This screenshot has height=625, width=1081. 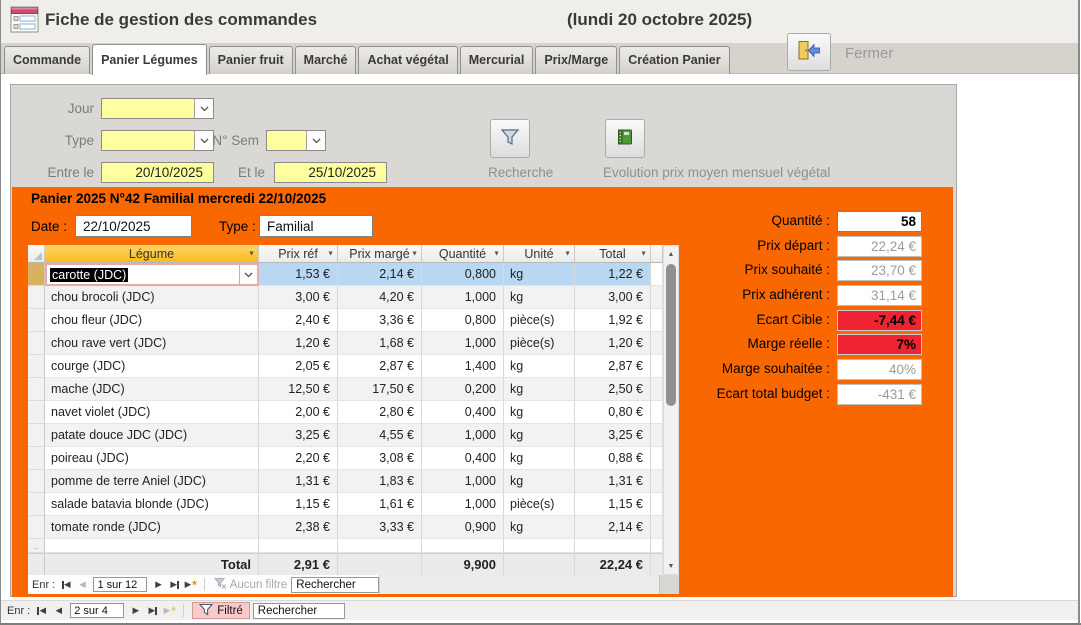 What do you see at coordinates (671, 566) in the screenshot?
I see `scroll-down-icon: ▼` at bounding box center [671, 566].